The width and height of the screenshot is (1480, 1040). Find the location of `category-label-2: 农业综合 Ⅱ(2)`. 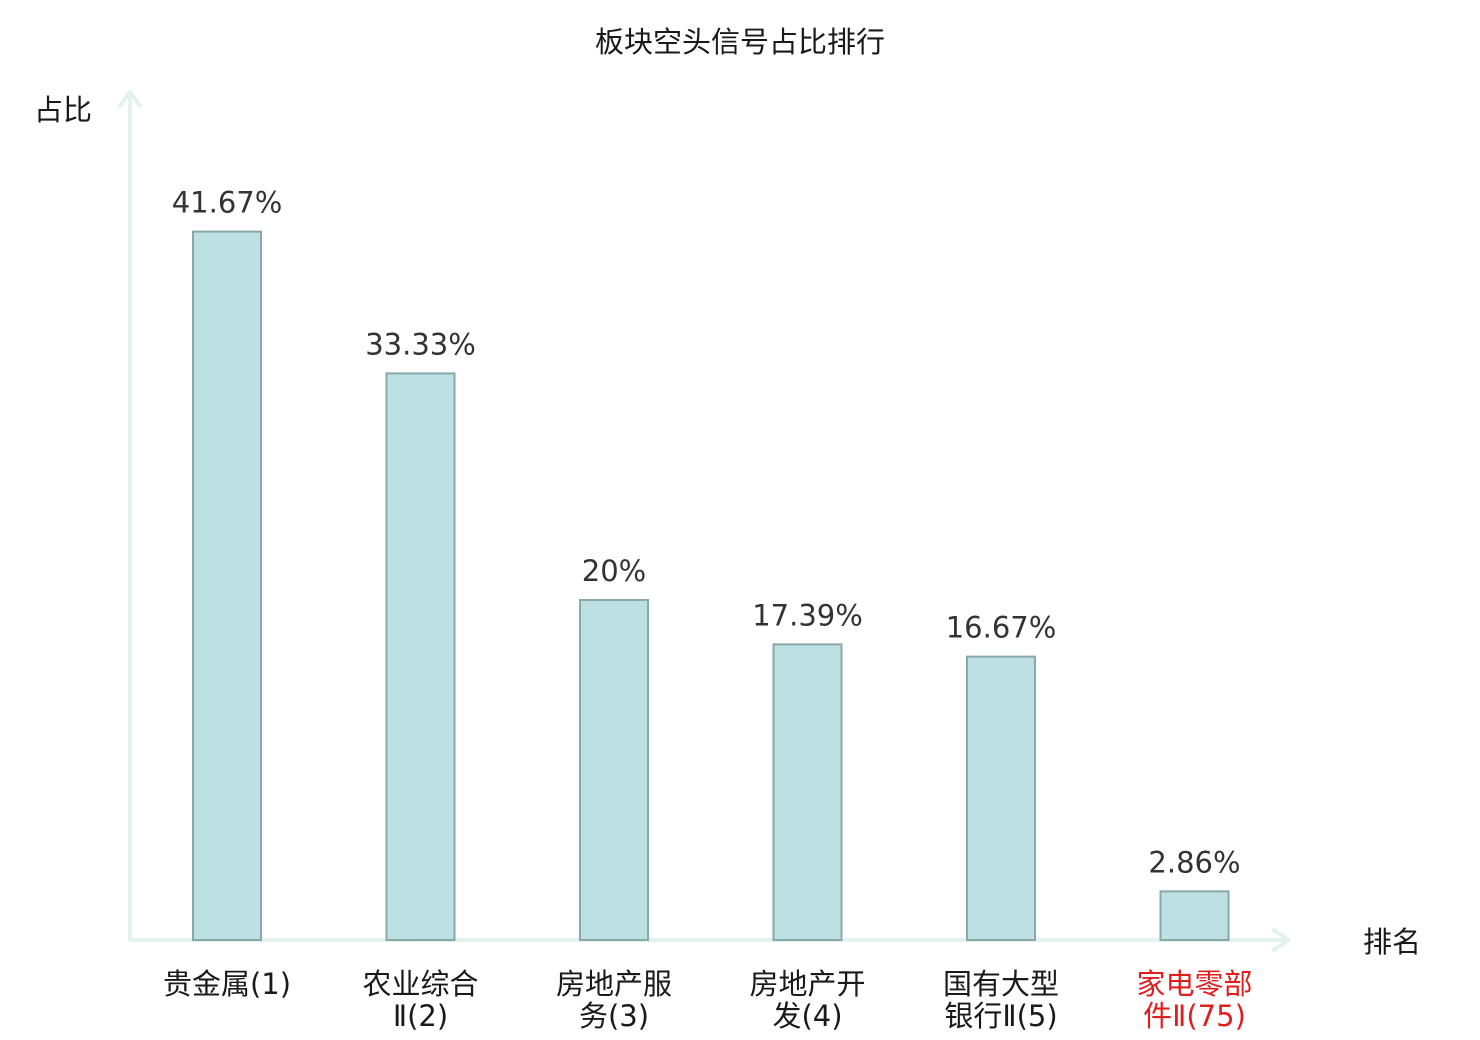

category-label-2: 农业综合 Ⅱ(2) is located at coordinates (420, 1000).